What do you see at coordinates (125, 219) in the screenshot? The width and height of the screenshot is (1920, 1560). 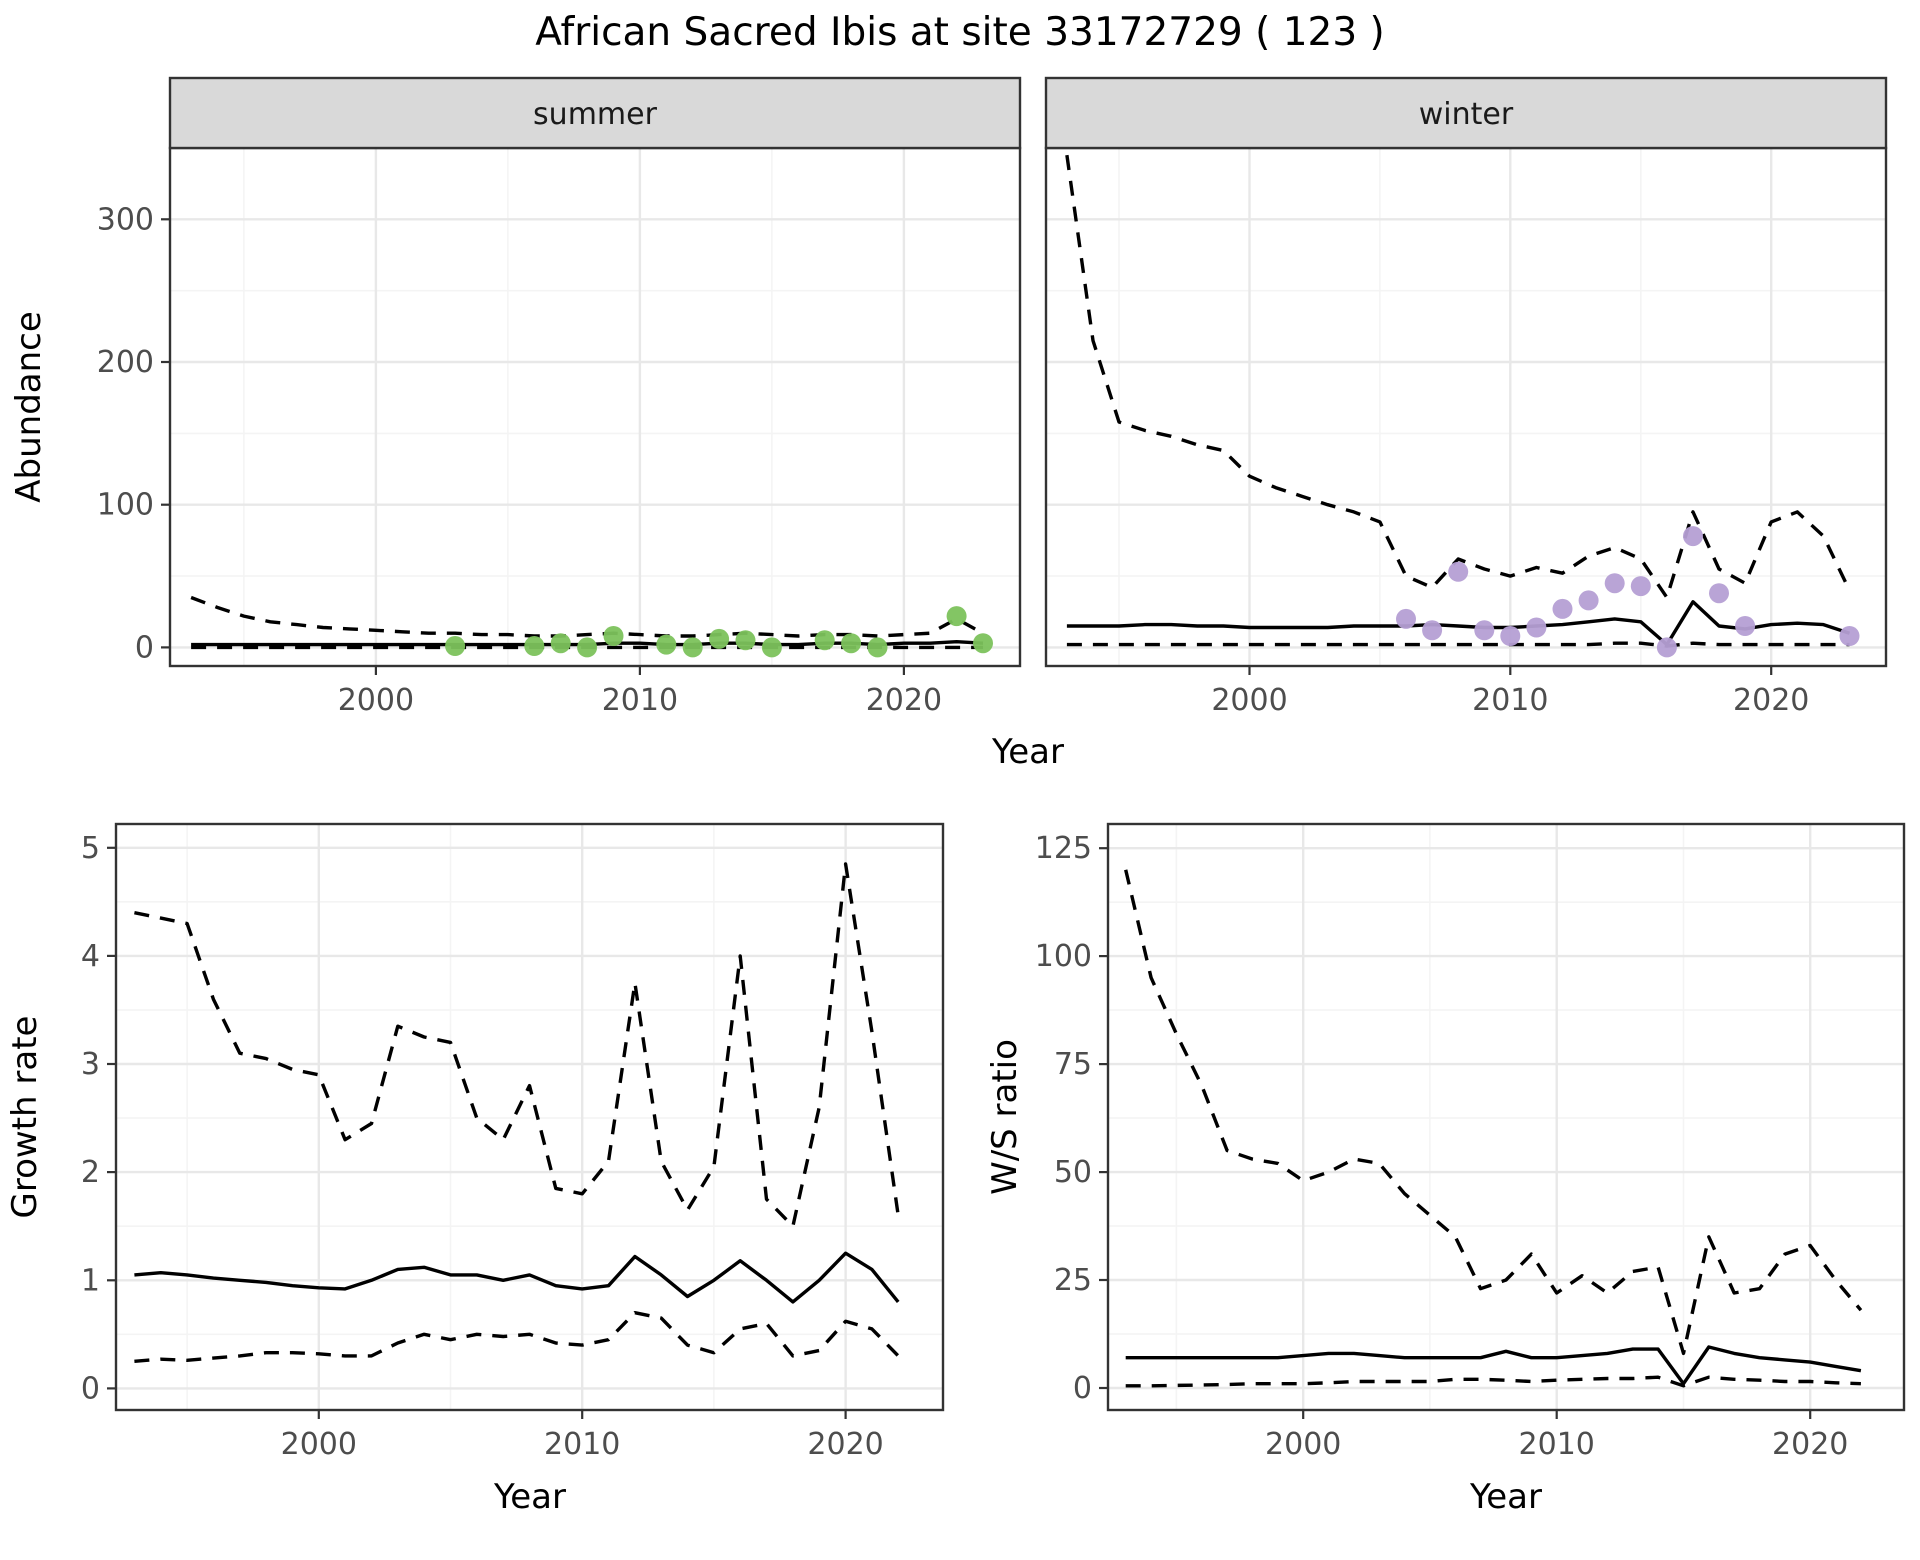 I see `y-tick-label: 300` at bounding box center [125, 219].